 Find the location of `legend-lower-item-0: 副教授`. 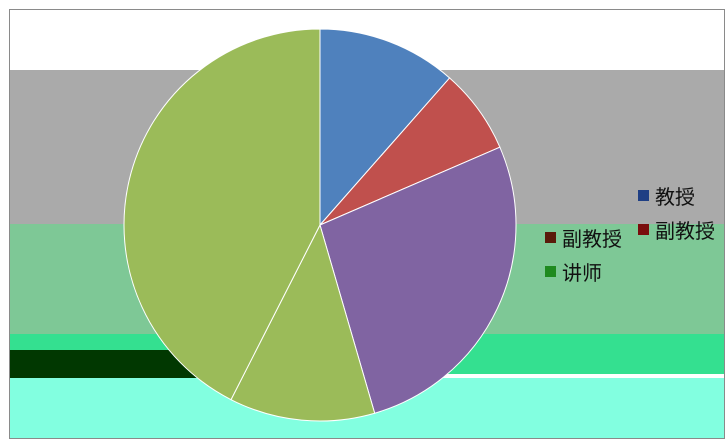

legend-lower-item-0: 副教授 is located at coordinates (583, 237).